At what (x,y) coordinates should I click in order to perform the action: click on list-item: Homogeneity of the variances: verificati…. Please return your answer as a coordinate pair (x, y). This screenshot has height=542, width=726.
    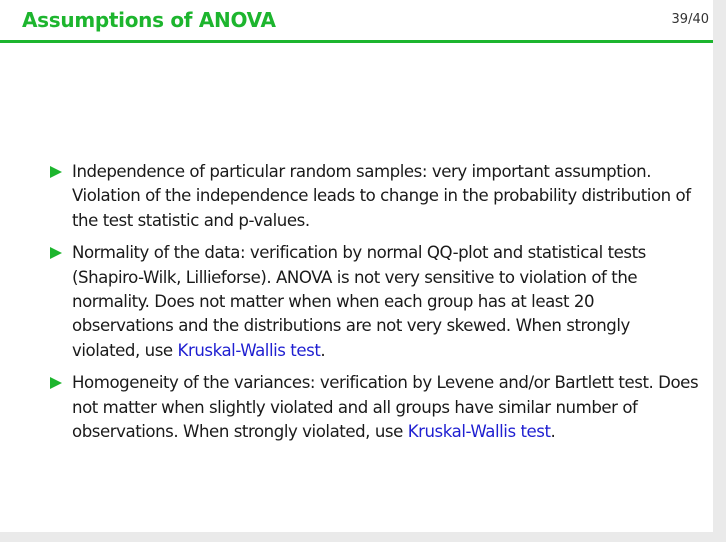
    Looking at the image, I should click on (375, 407).